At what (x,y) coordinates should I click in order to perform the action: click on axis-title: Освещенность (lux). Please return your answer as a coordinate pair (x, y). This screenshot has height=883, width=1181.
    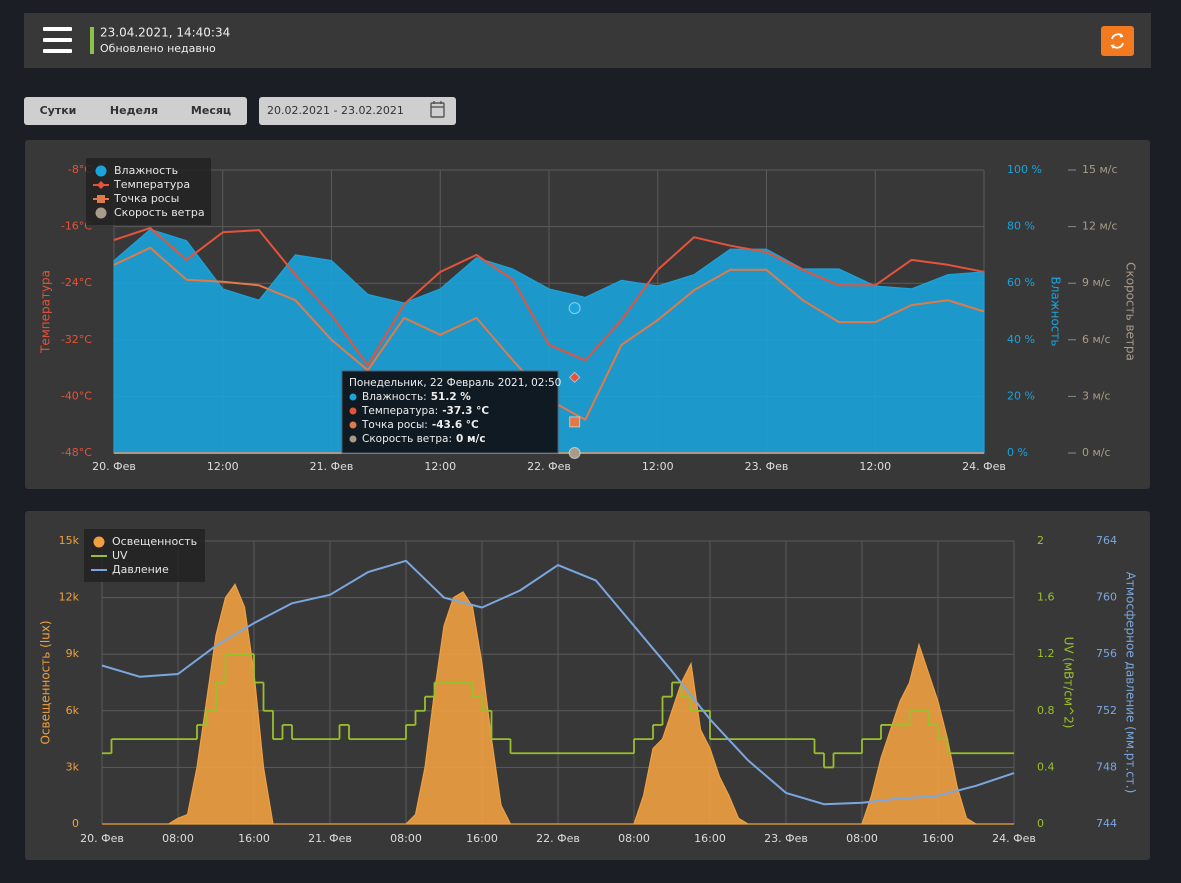
    Looking at the image, I should click on (46, 682).